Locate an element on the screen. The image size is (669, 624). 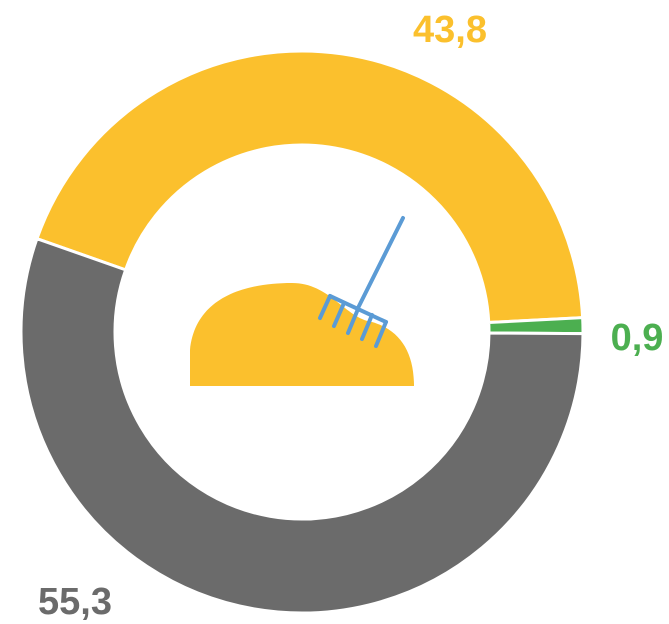
data-label: 43,8 is located at coordinates (450, 30).